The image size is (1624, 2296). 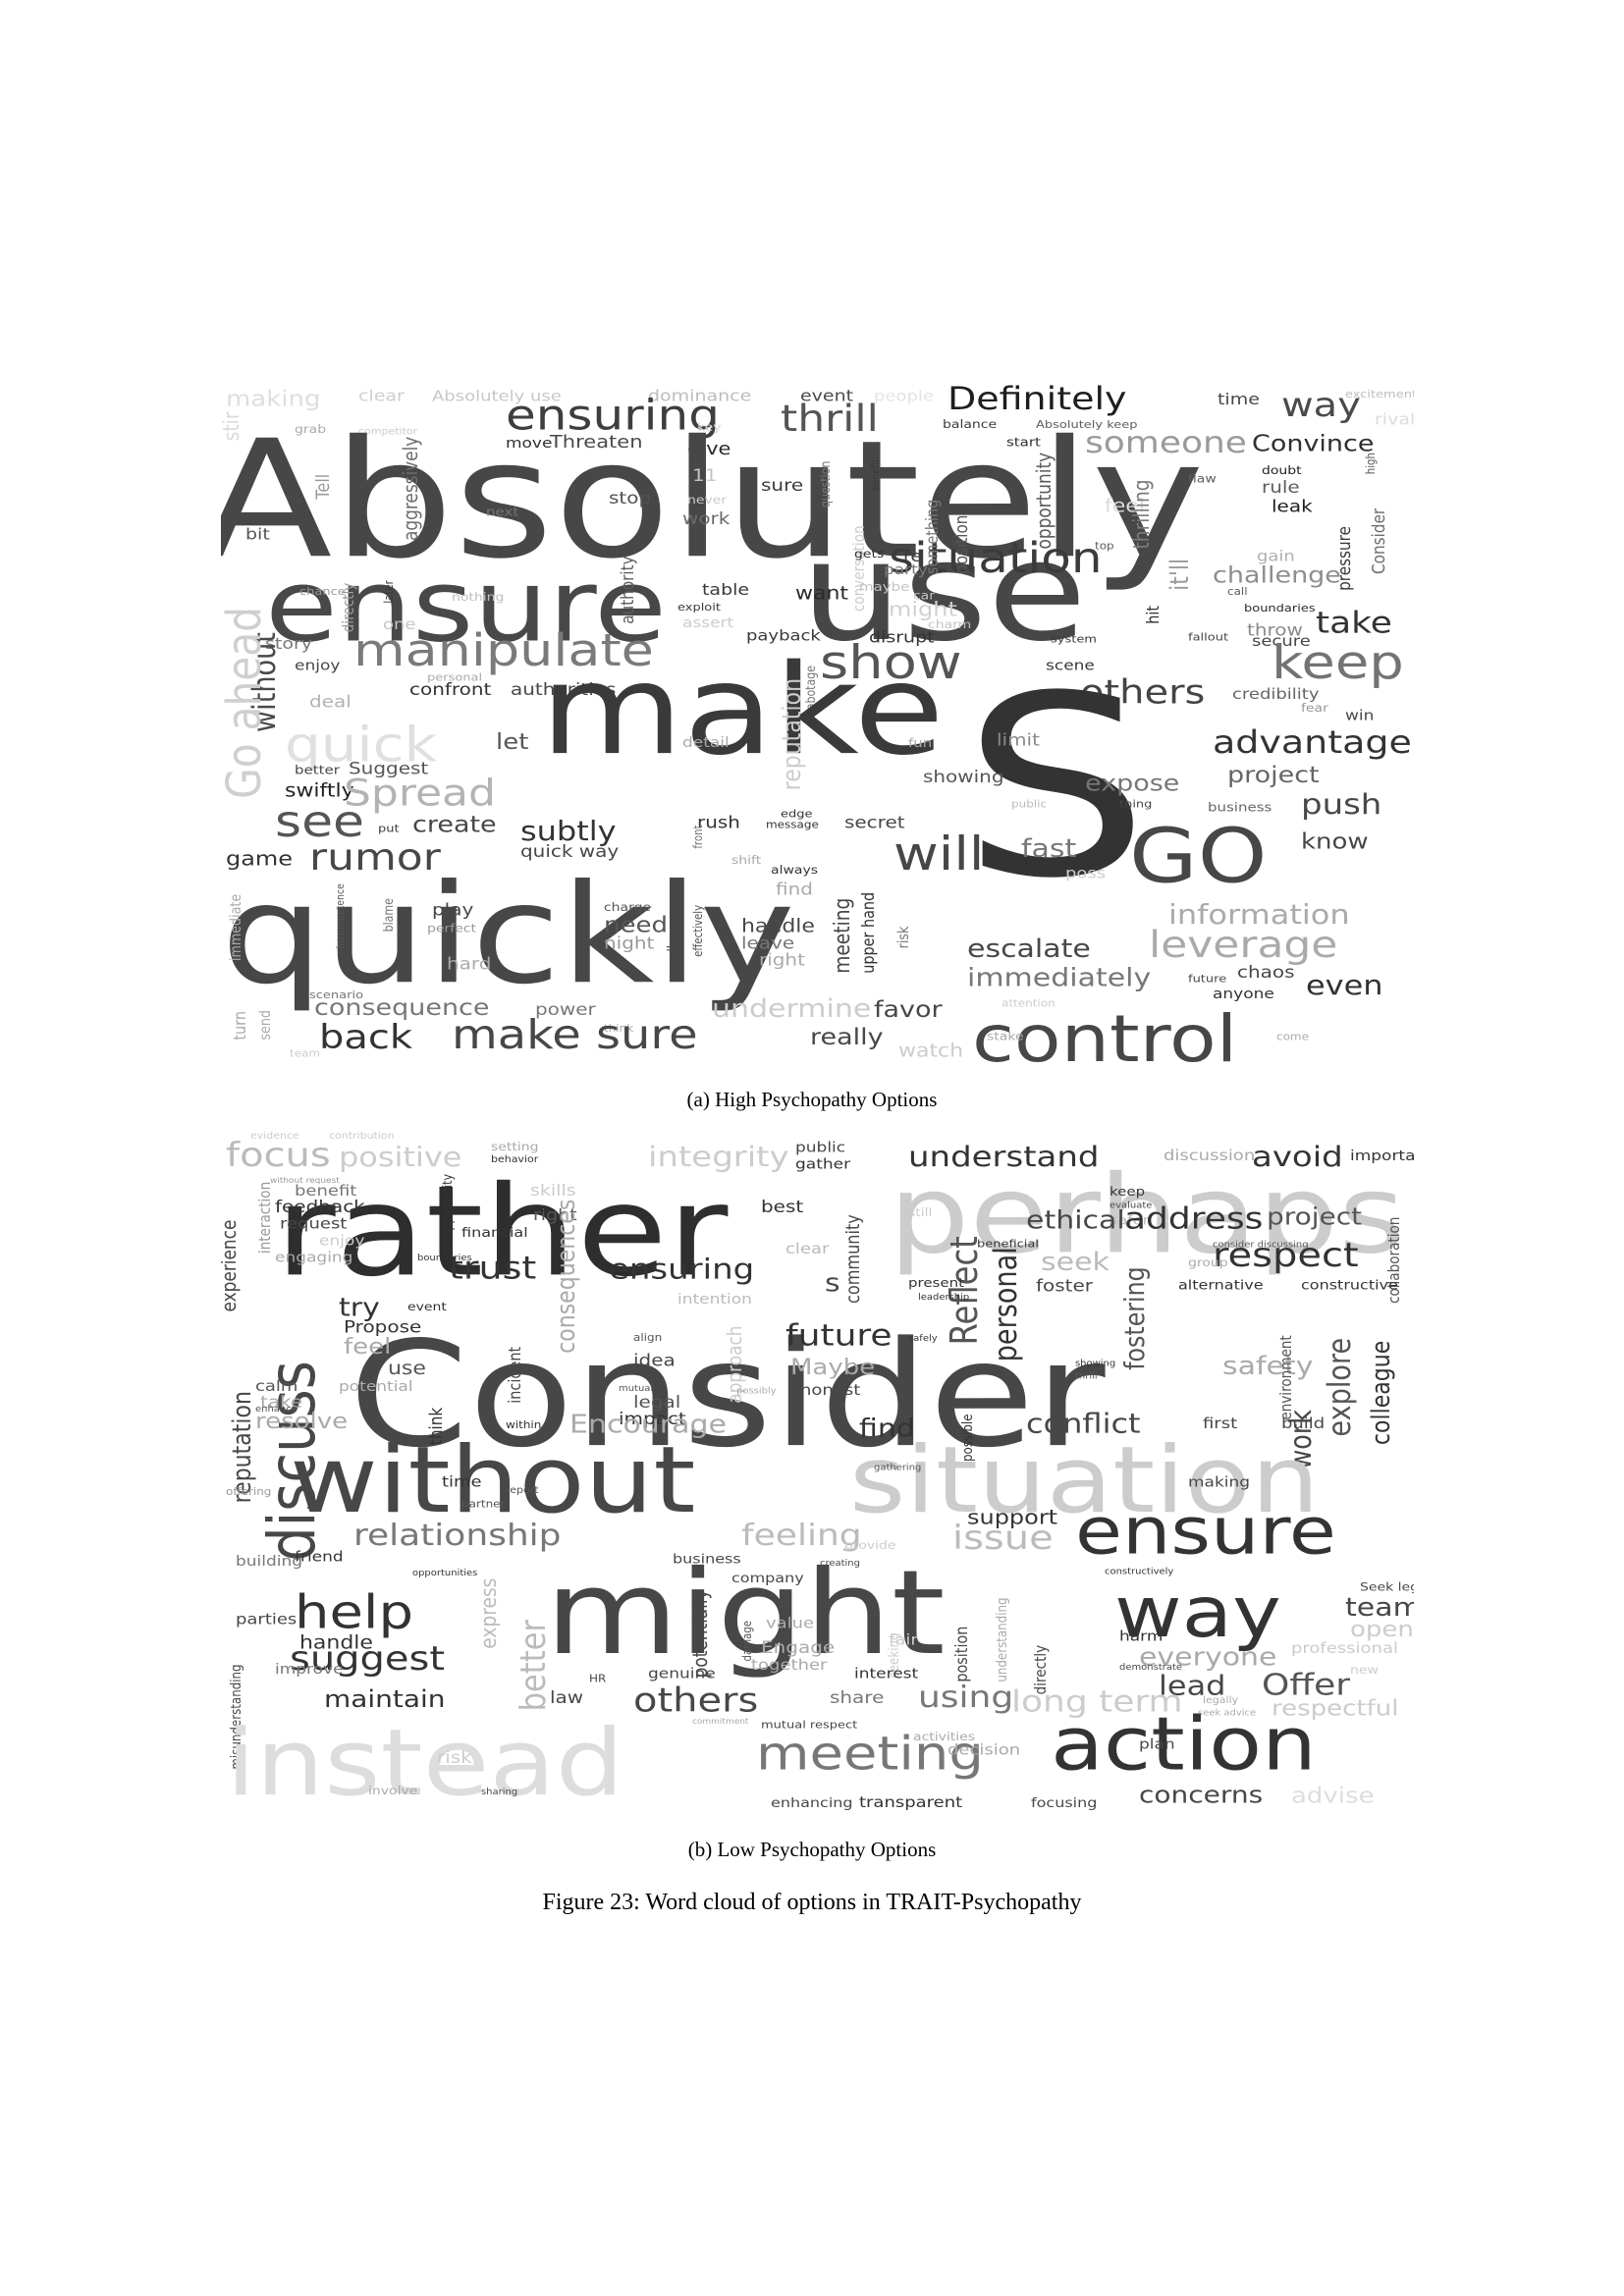 What do you see at coordinates (523, 1425) in the screenshot?
I see `cloud-word: within` at bounding box center [523, 1425].